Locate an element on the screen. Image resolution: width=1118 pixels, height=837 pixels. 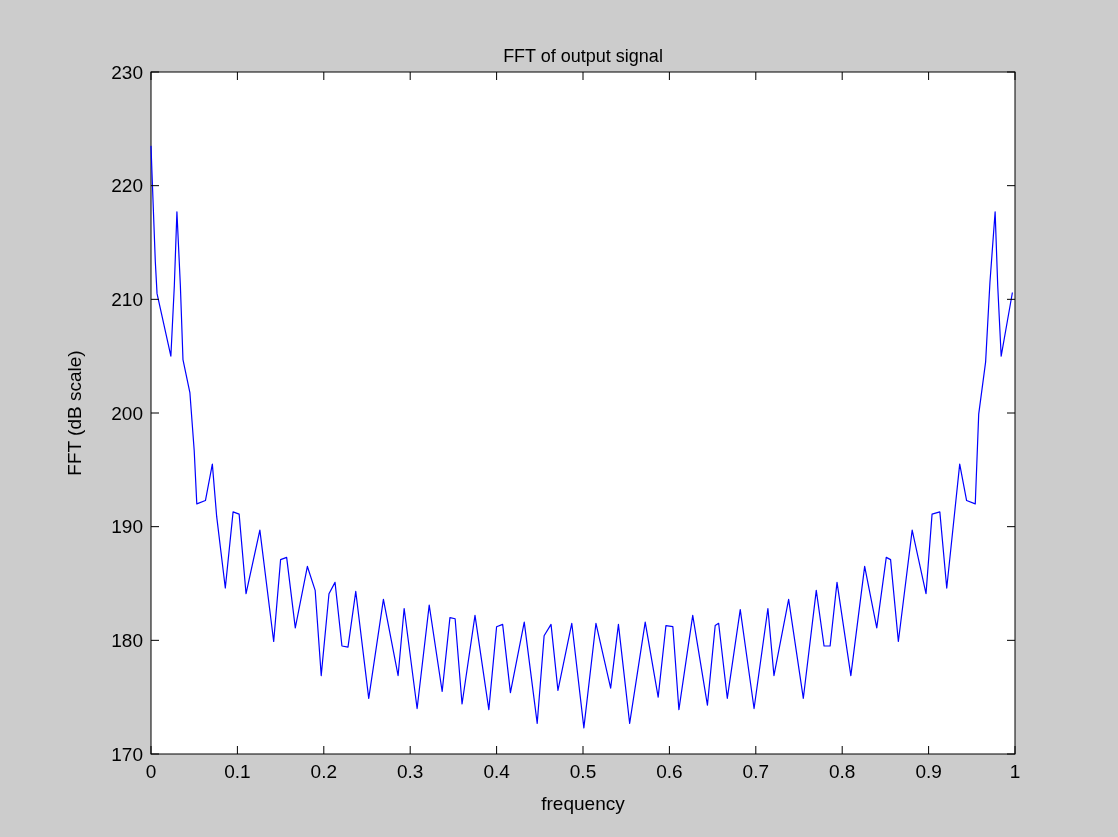
y-tick-label: 180 is located at coordinates (127, 640).